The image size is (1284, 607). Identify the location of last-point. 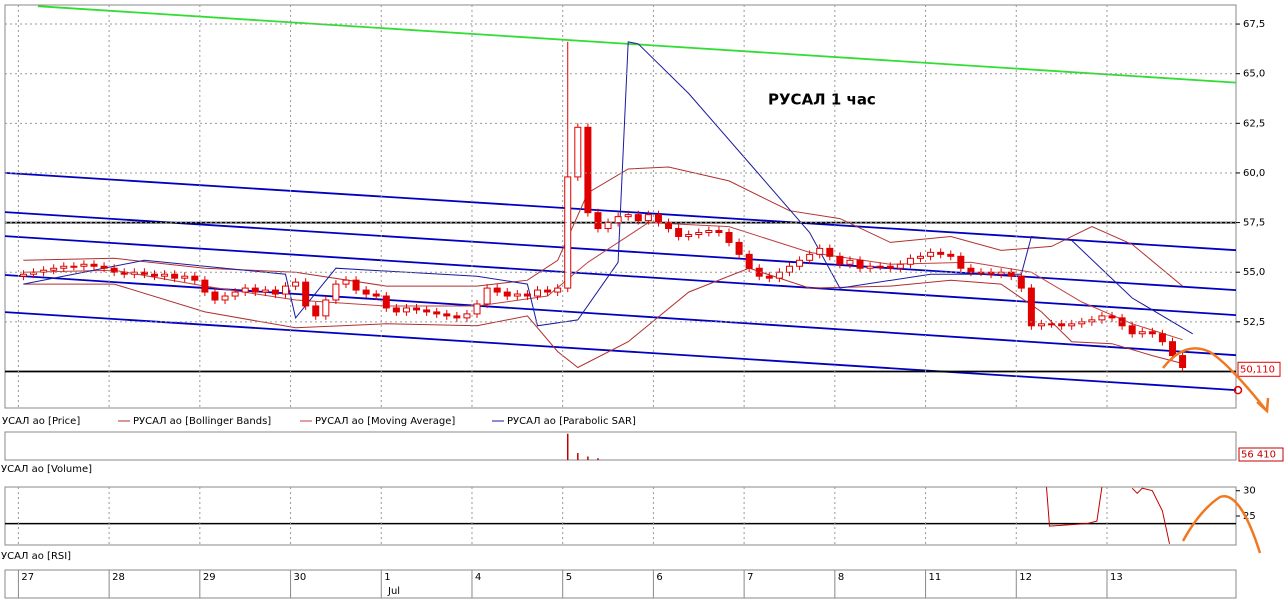
(1238, 390).